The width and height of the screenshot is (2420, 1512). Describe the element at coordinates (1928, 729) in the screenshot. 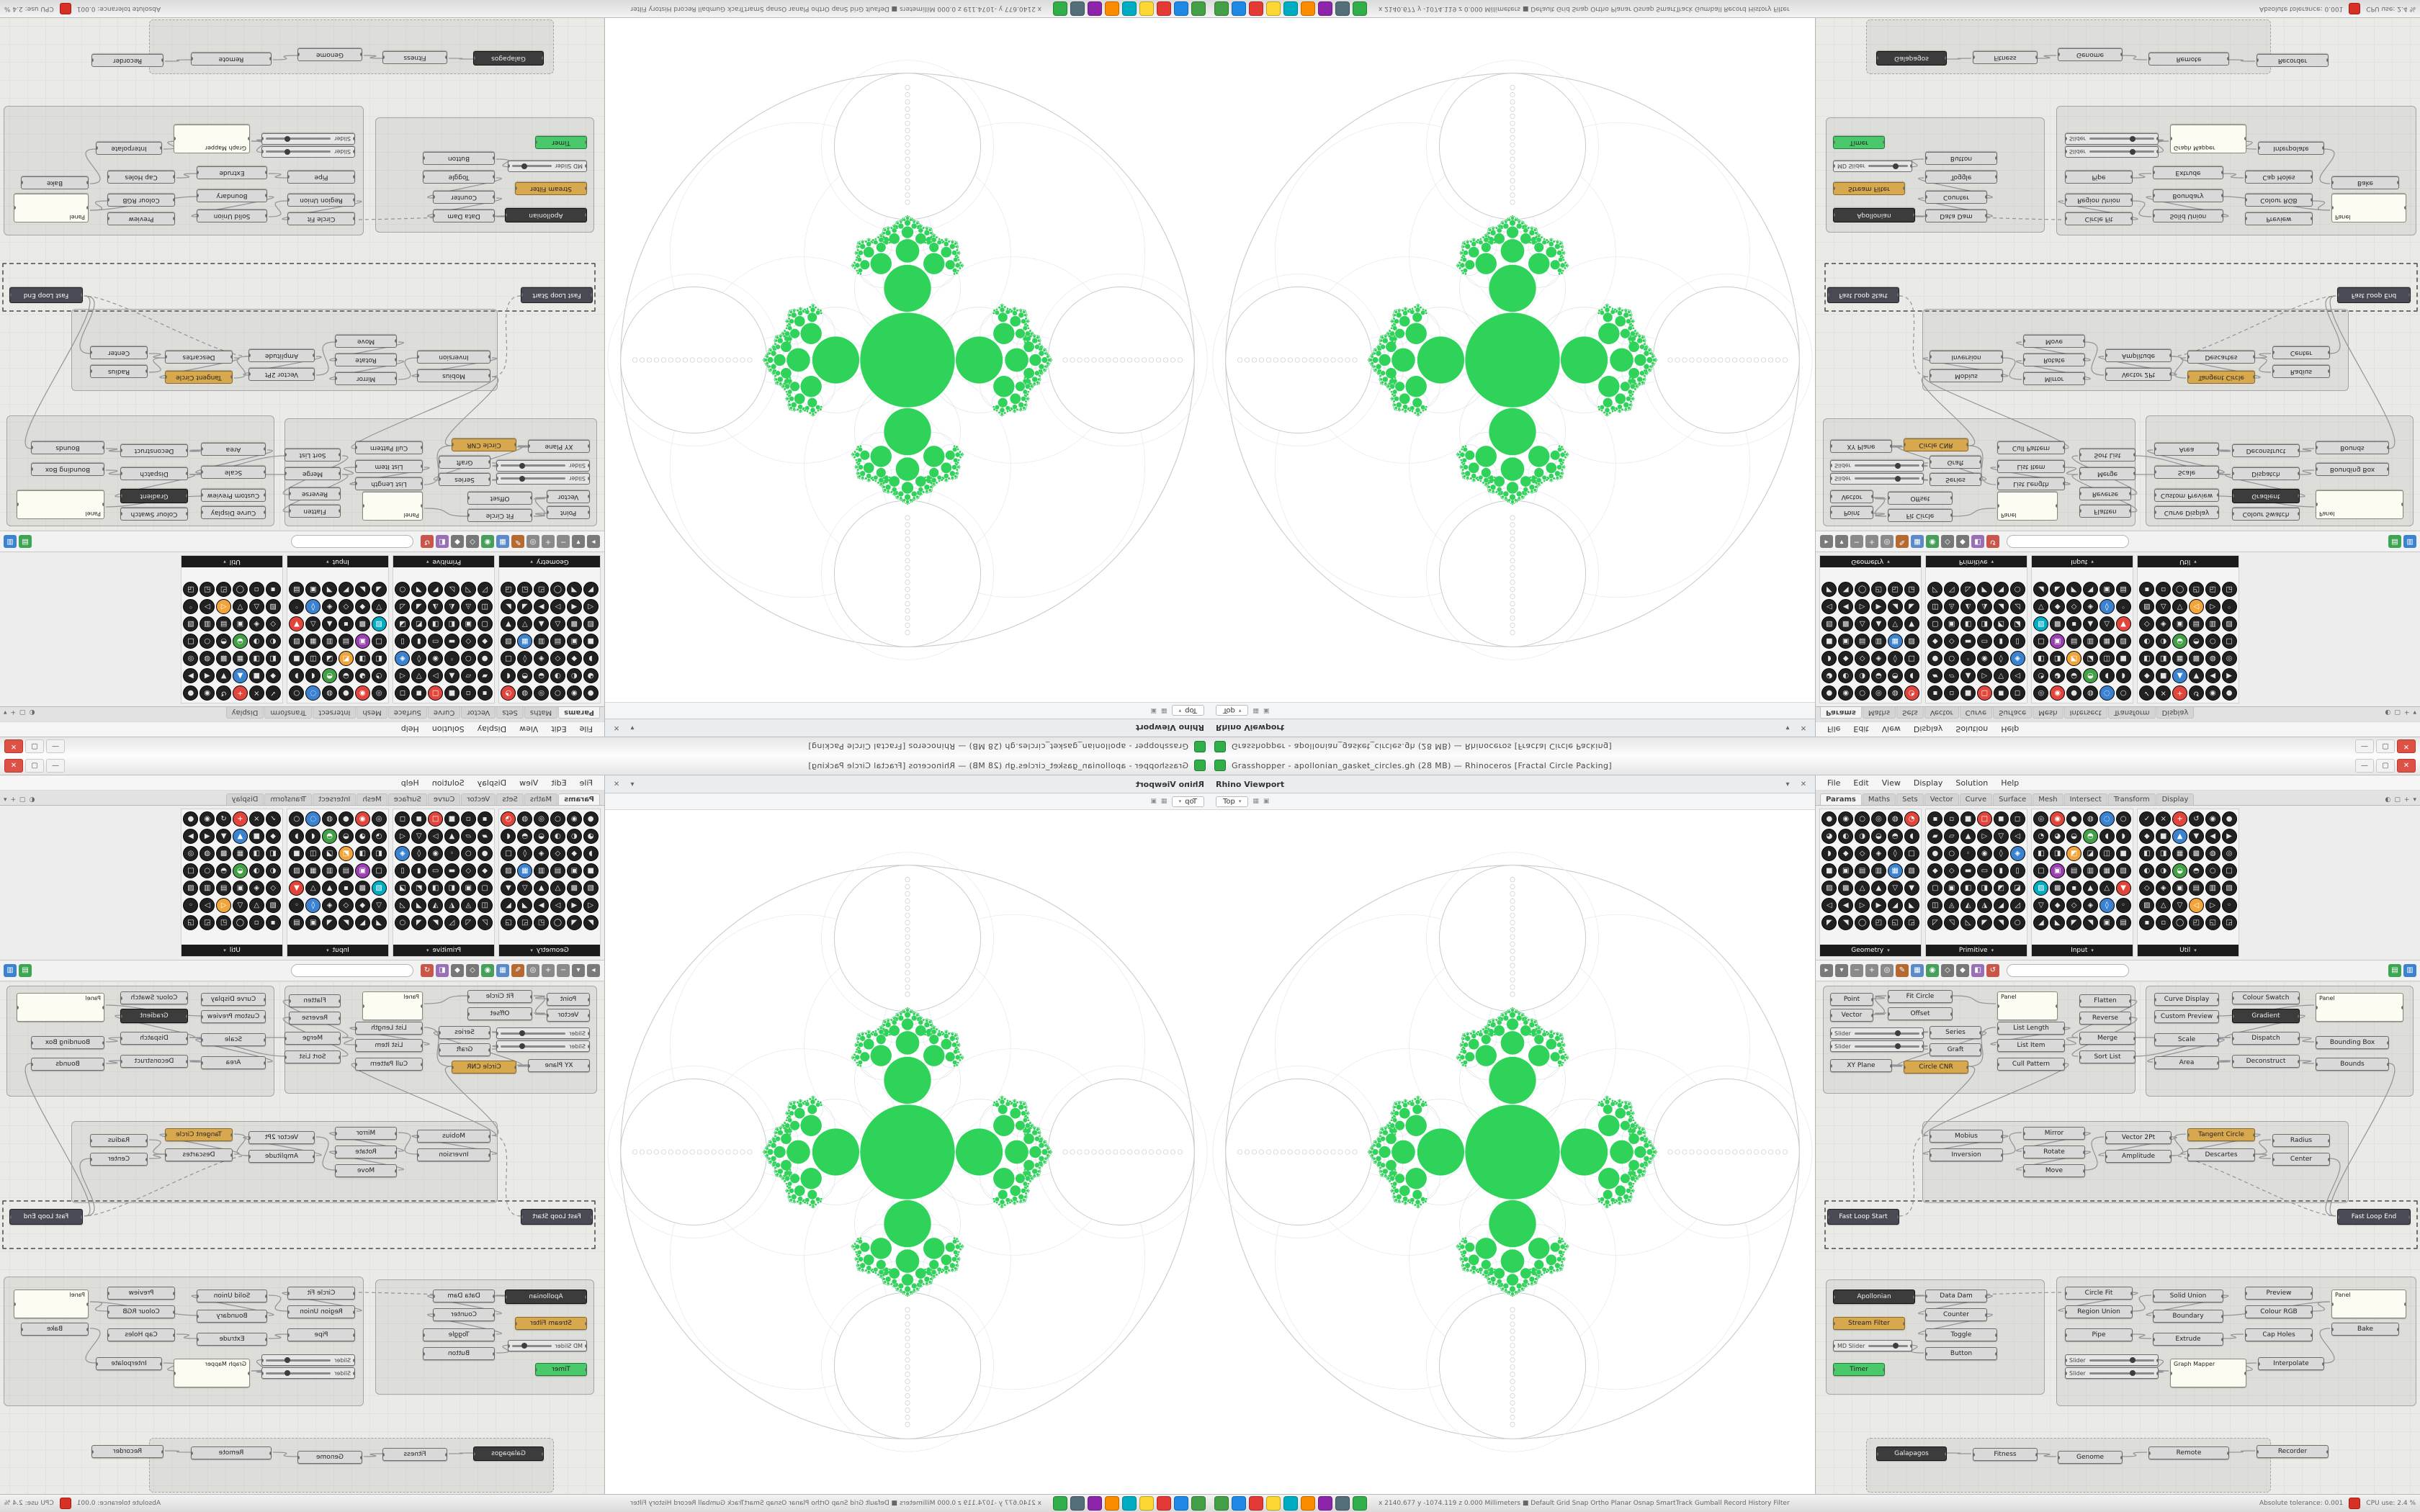

I see `menu-item-display: Display` at that location.